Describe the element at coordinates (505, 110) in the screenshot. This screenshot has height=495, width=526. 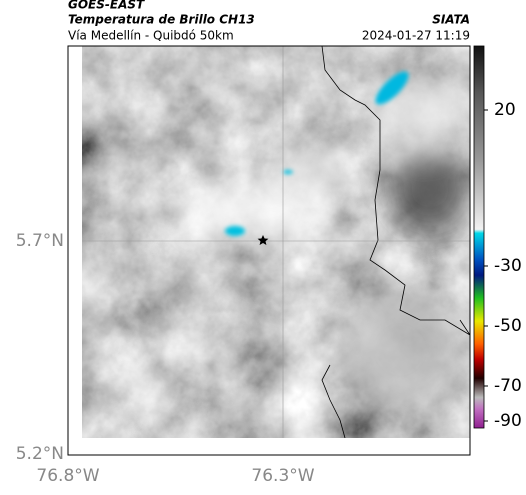
I see `colorbar-tick-label: 20` at that location.